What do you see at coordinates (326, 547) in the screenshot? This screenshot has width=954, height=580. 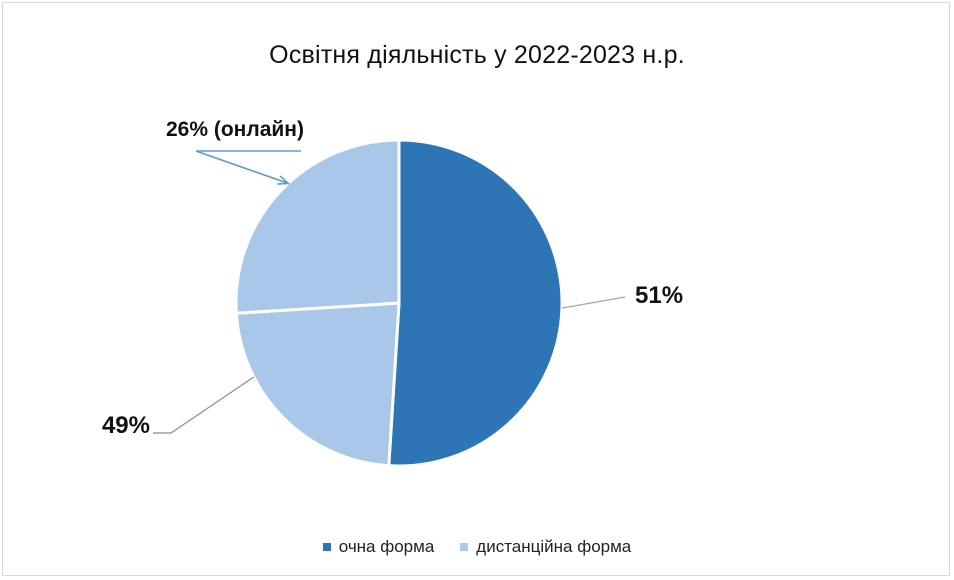 I see `legend-swatch-ochna` at bounding box center [326, 547].